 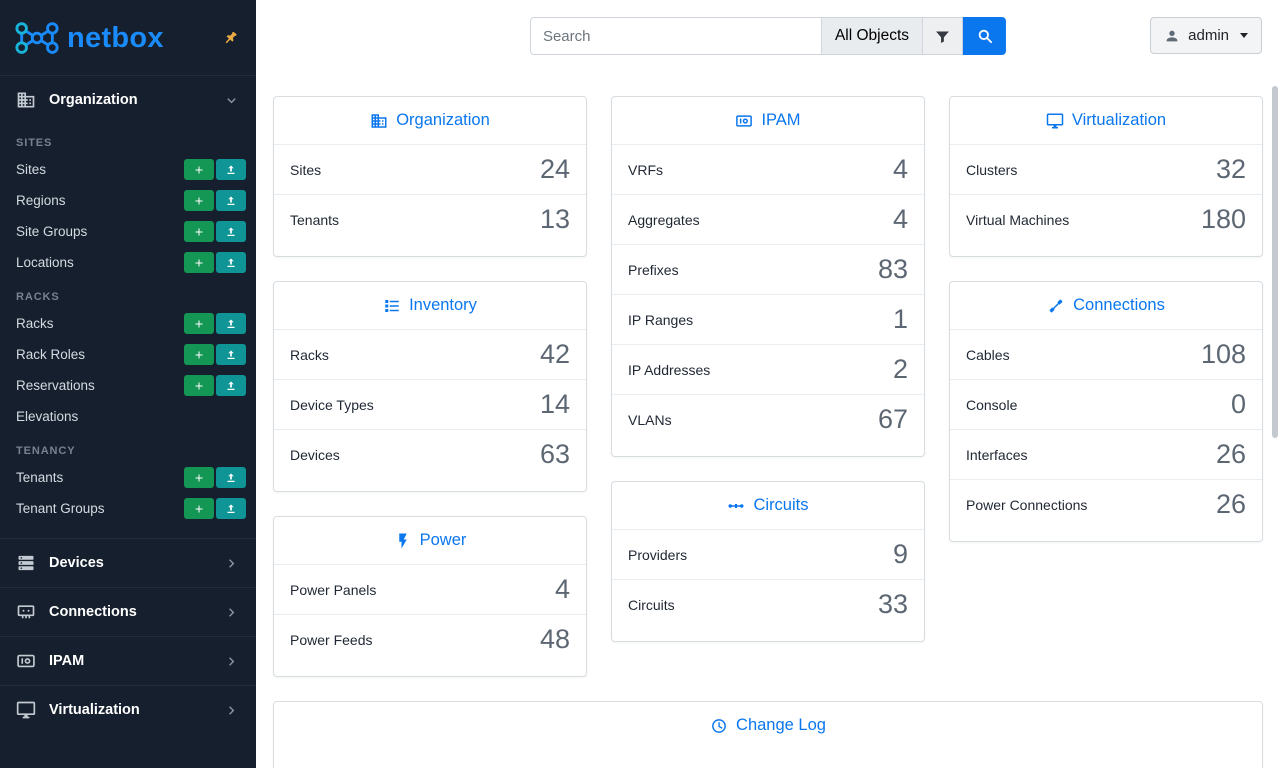 What do you see at coordinates (768, 604) in the screenshot?
I see `stat-row-circuits: Circuits 33` at bounding box center [768, 604].